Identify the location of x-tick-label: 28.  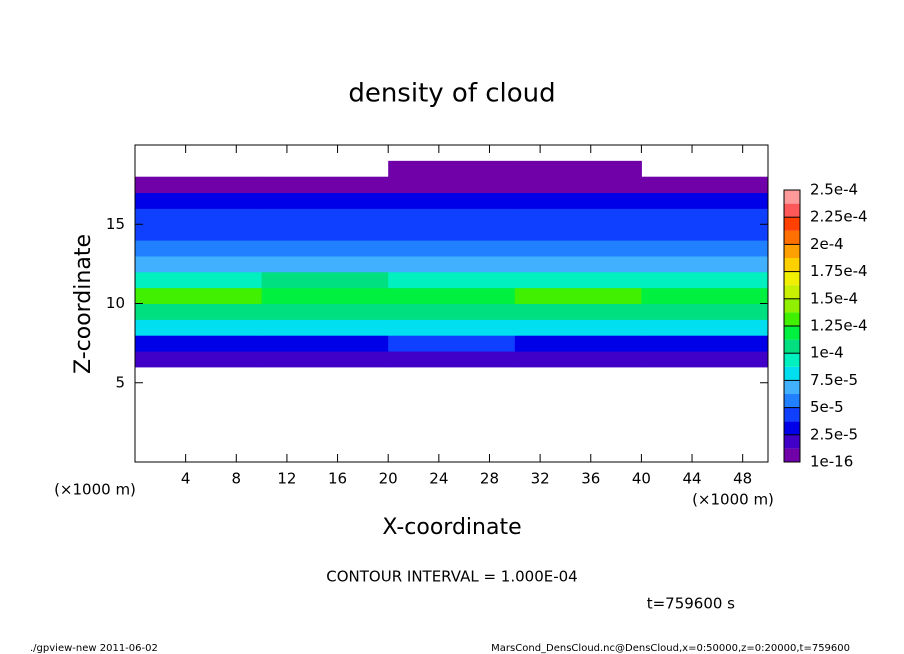
(489, 479).